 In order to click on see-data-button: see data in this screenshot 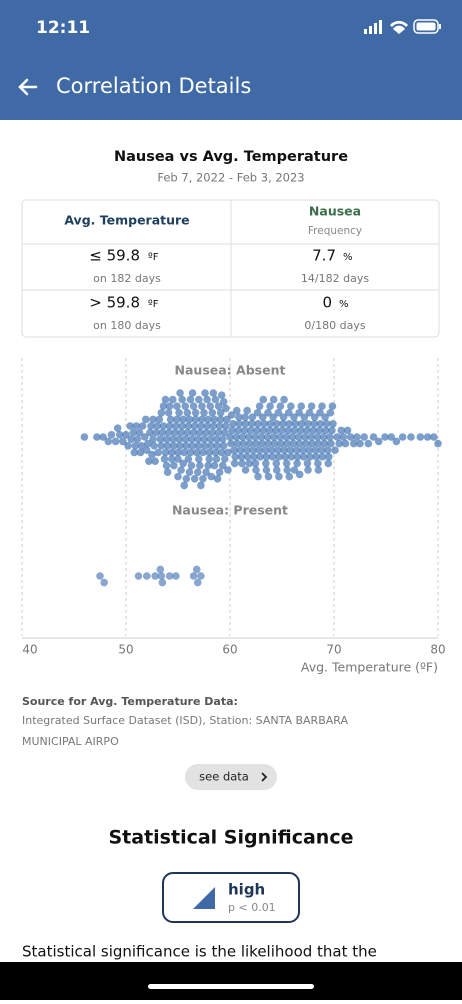, I will do `click(231, 777)`.